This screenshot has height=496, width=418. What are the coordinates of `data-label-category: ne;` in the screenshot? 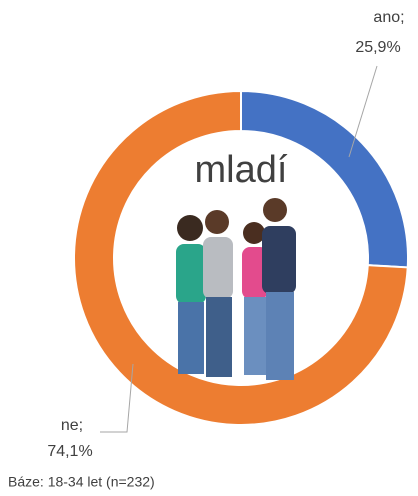 It's located at (72, 425).